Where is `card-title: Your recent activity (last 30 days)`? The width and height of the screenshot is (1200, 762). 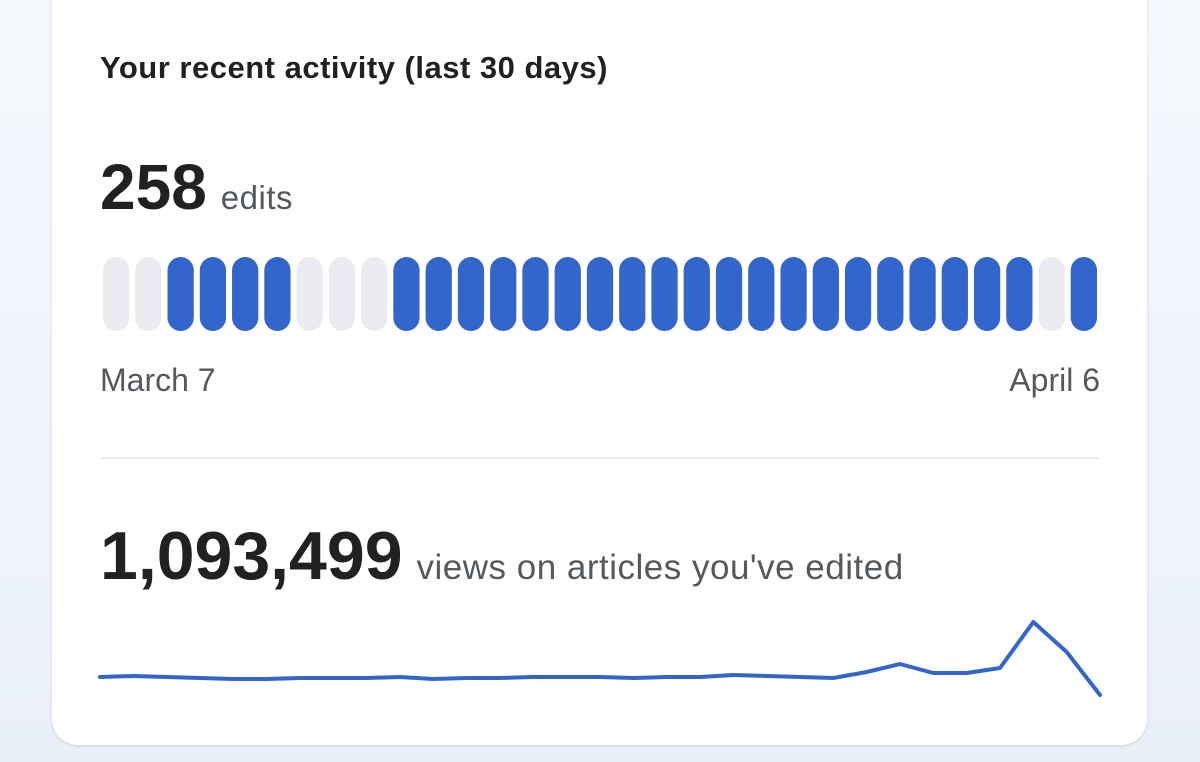
card-title: Your recent activity (last 30 days) is located at coordinates (354, 67).